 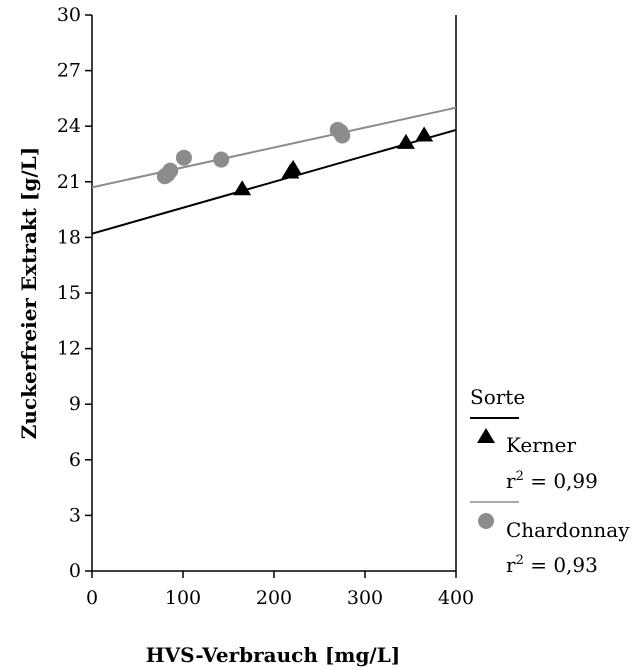 I want to click on y-tick-label: 18, so click(x=69, y=237).